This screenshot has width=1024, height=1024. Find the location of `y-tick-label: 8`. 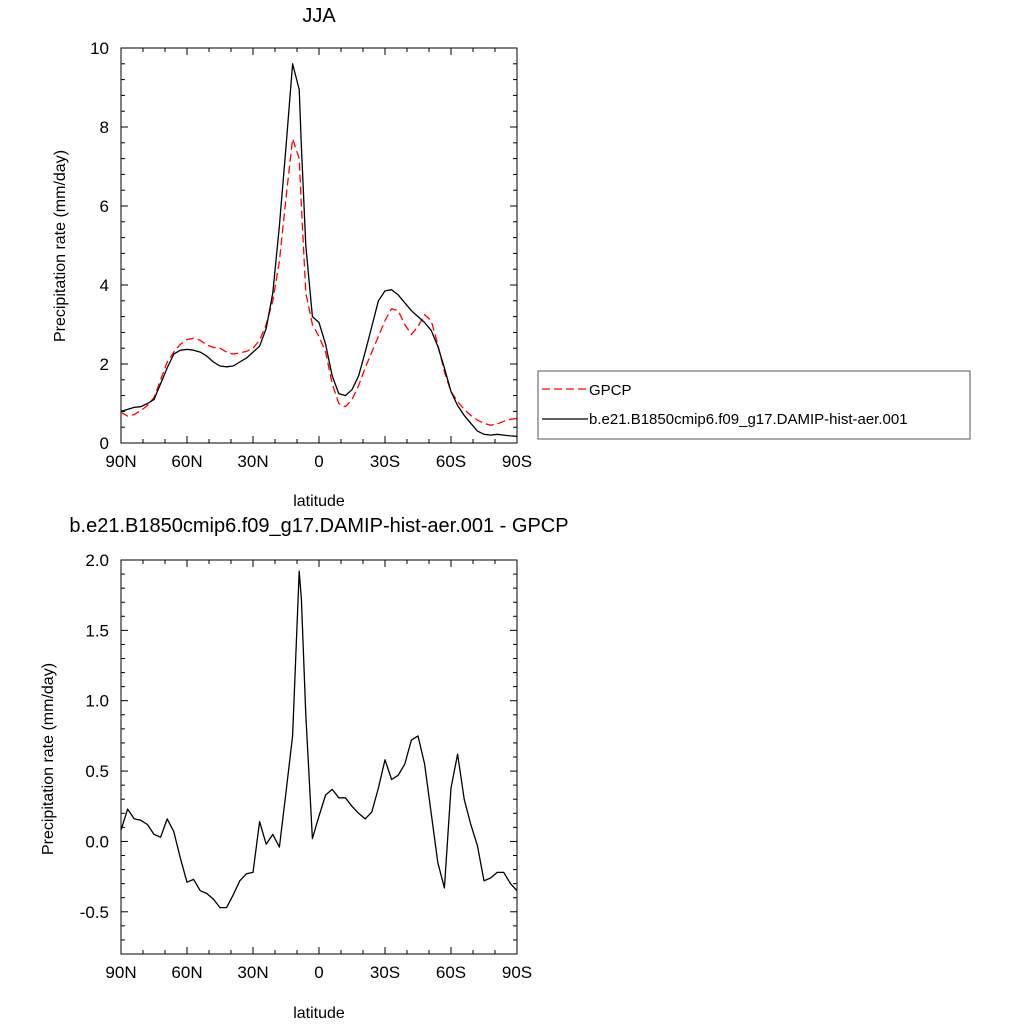

y-tick-label: 8 is located at coordinates (104, 127).